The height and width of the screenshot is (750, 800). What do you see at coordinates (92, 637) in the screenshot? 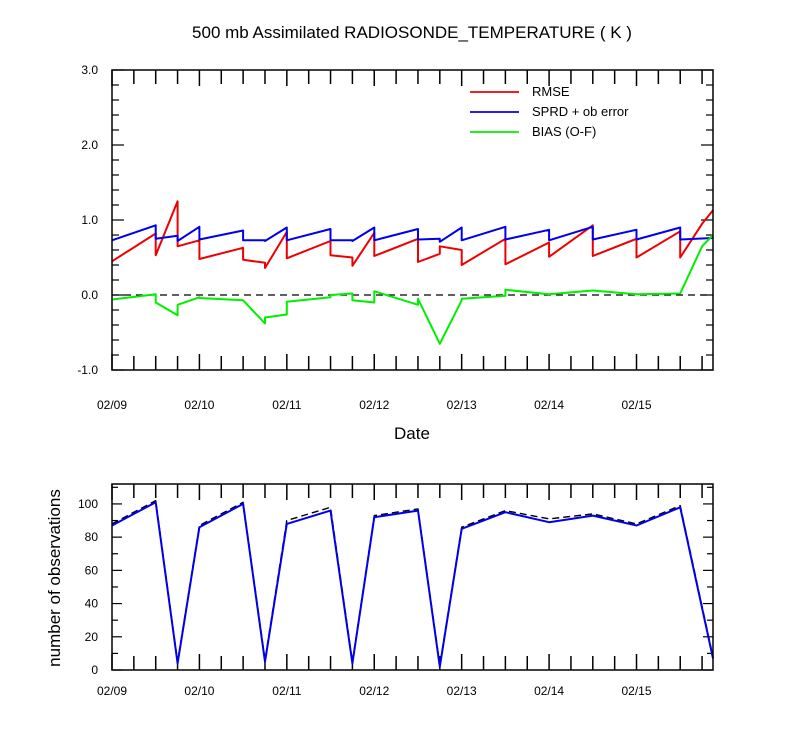
I see `y-tick-label: 20` at bounding box center [92, 637].